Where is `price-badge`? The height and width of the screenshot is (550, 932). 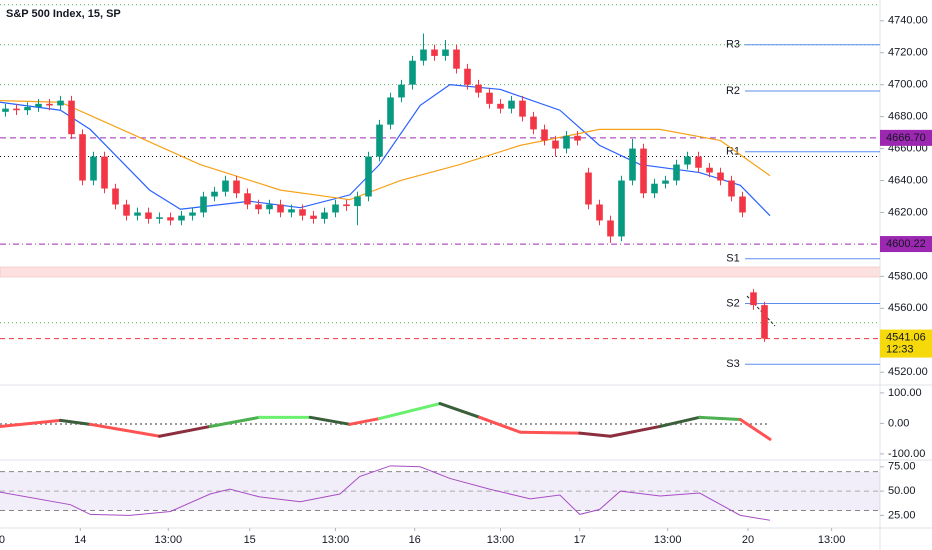 price-badge is located at coordinates (906, 244).